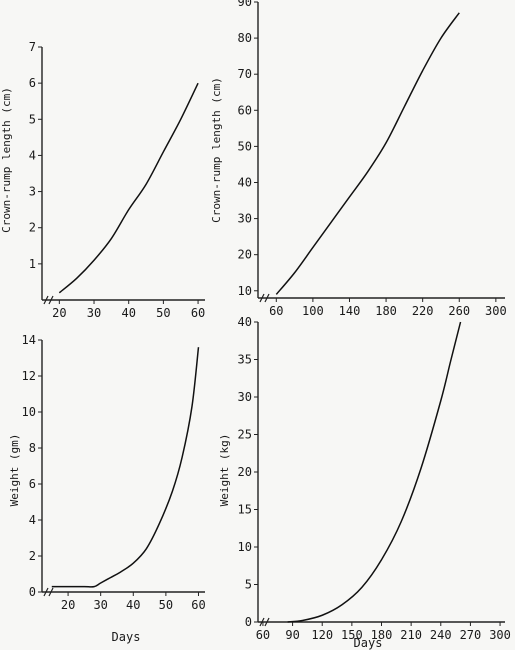  Describe the element at coordinates (423, 311) in the screenshot. I see `x-tick-label: 220` at that location.